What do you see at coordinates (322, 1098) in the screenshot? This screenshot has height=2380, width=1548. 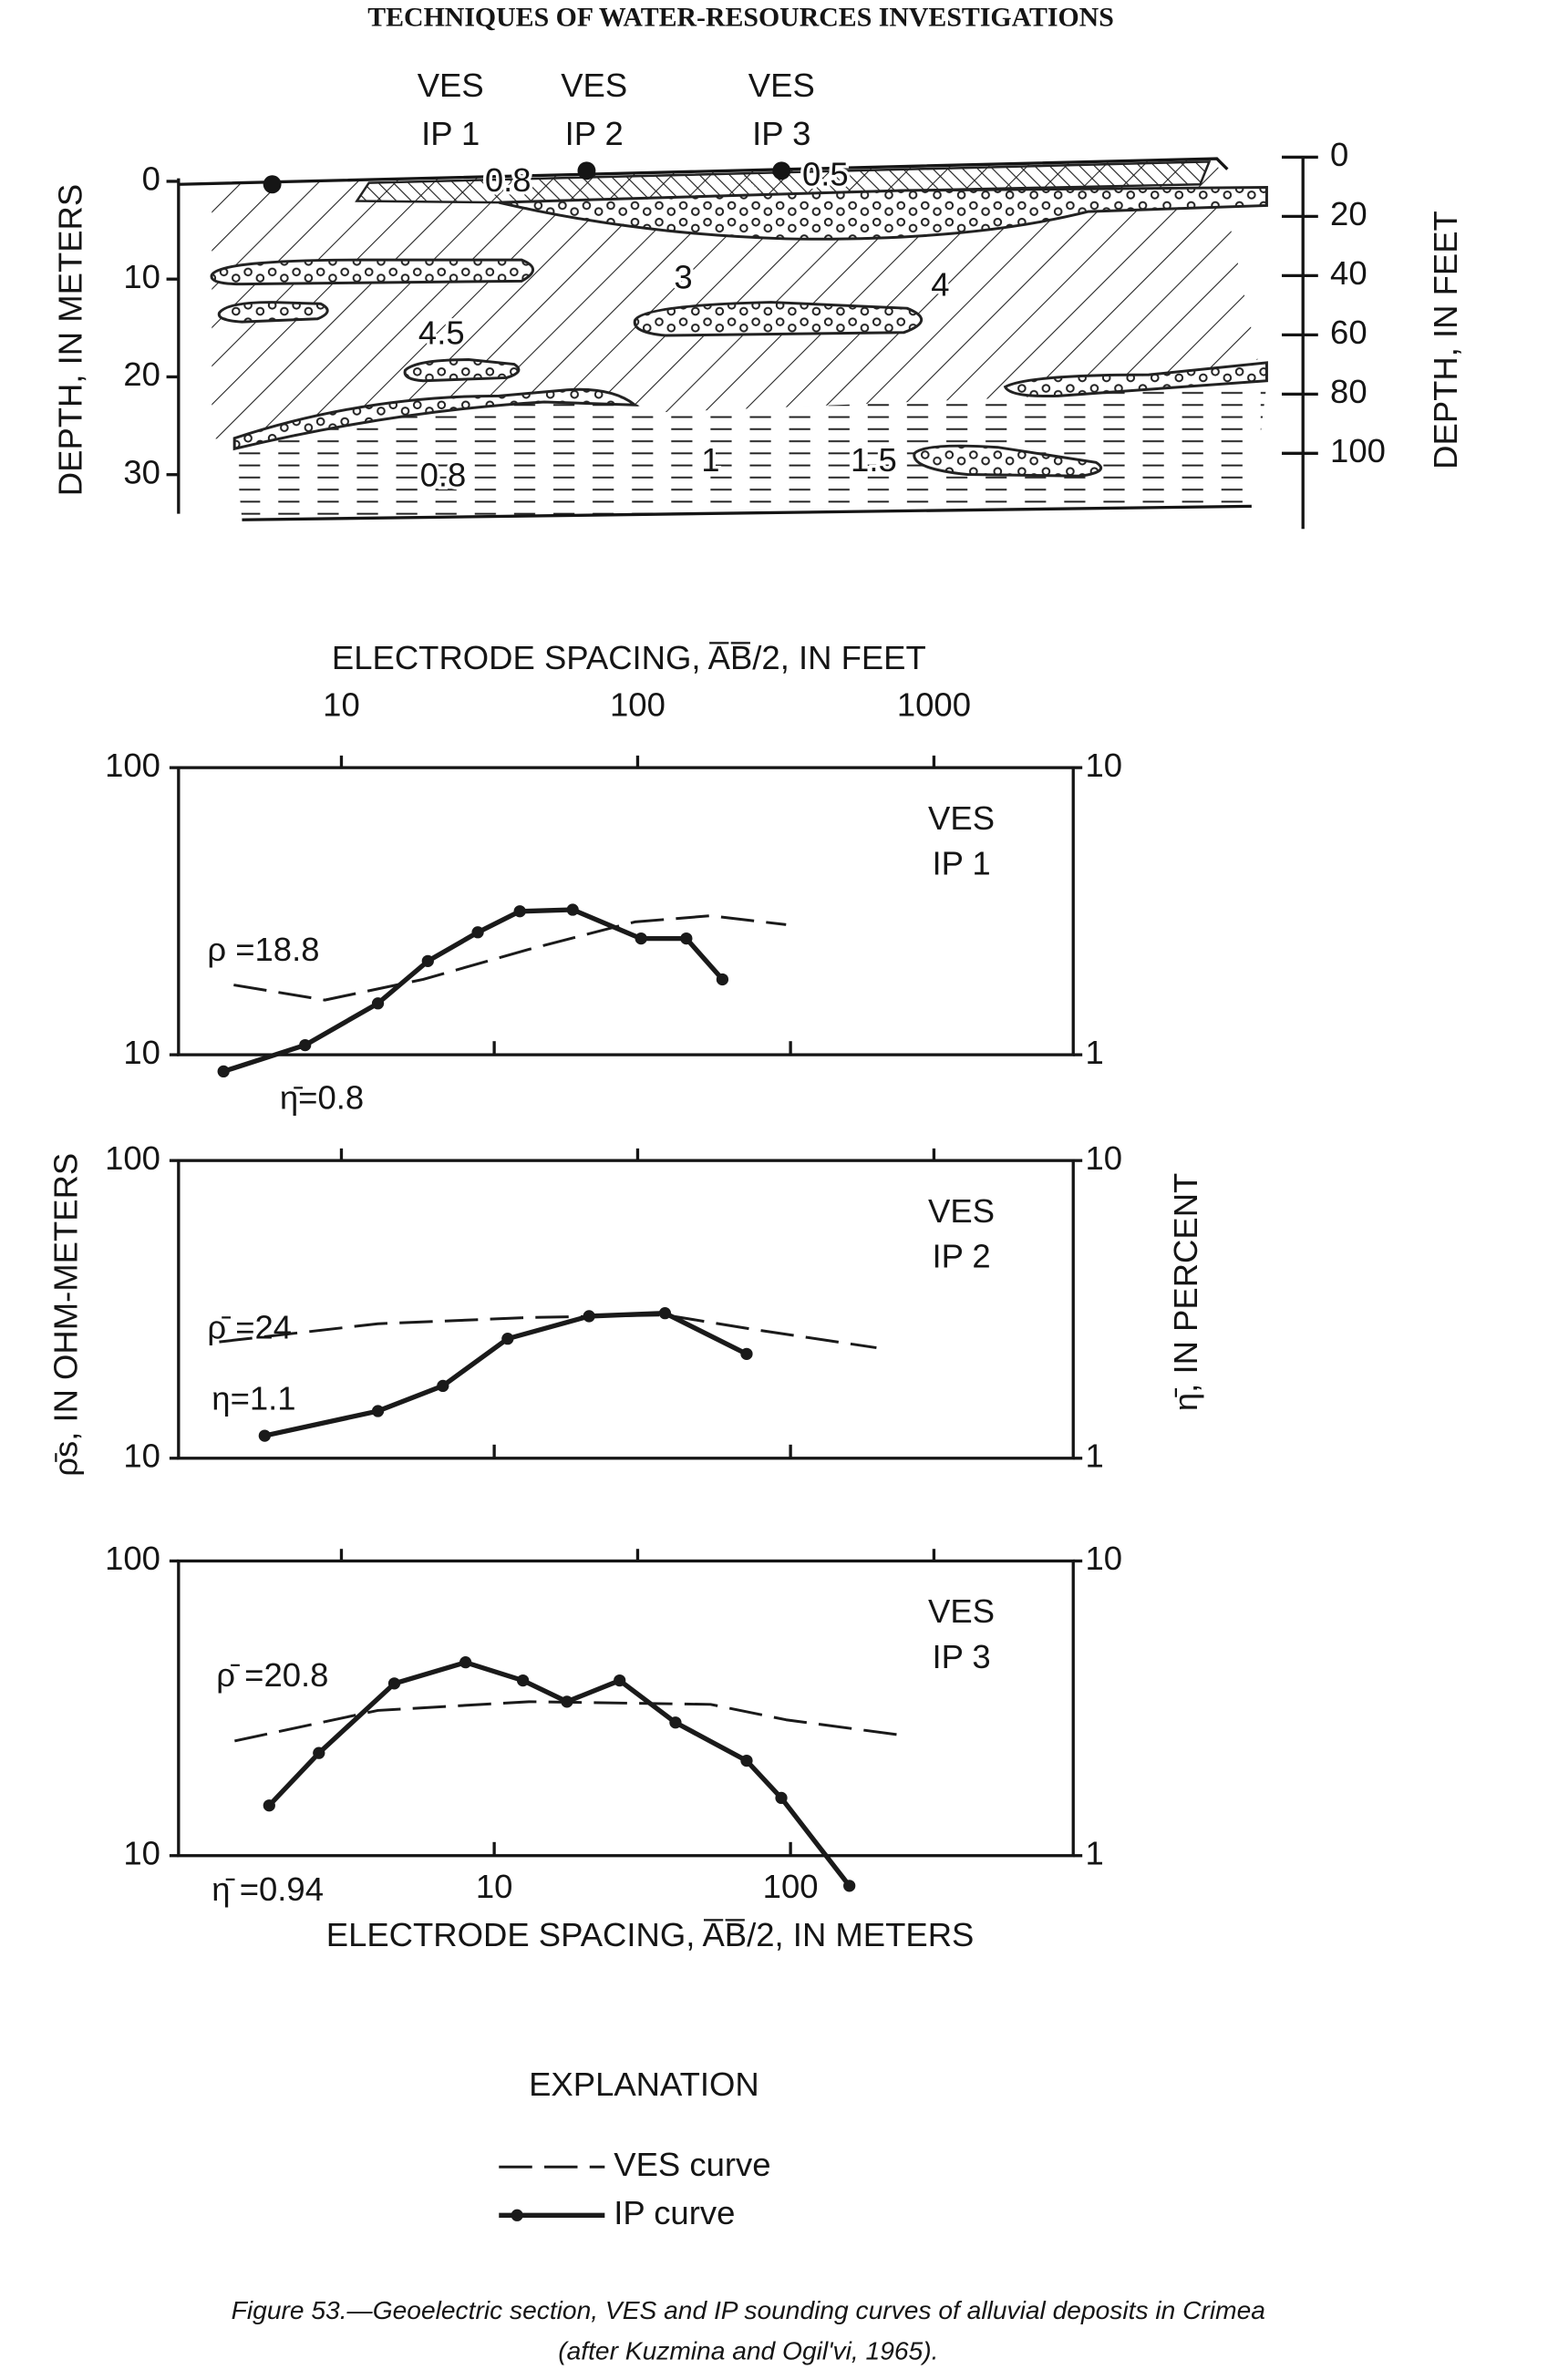 I see `annotation: η̄=0.8` at bounding box center [322, 1098].